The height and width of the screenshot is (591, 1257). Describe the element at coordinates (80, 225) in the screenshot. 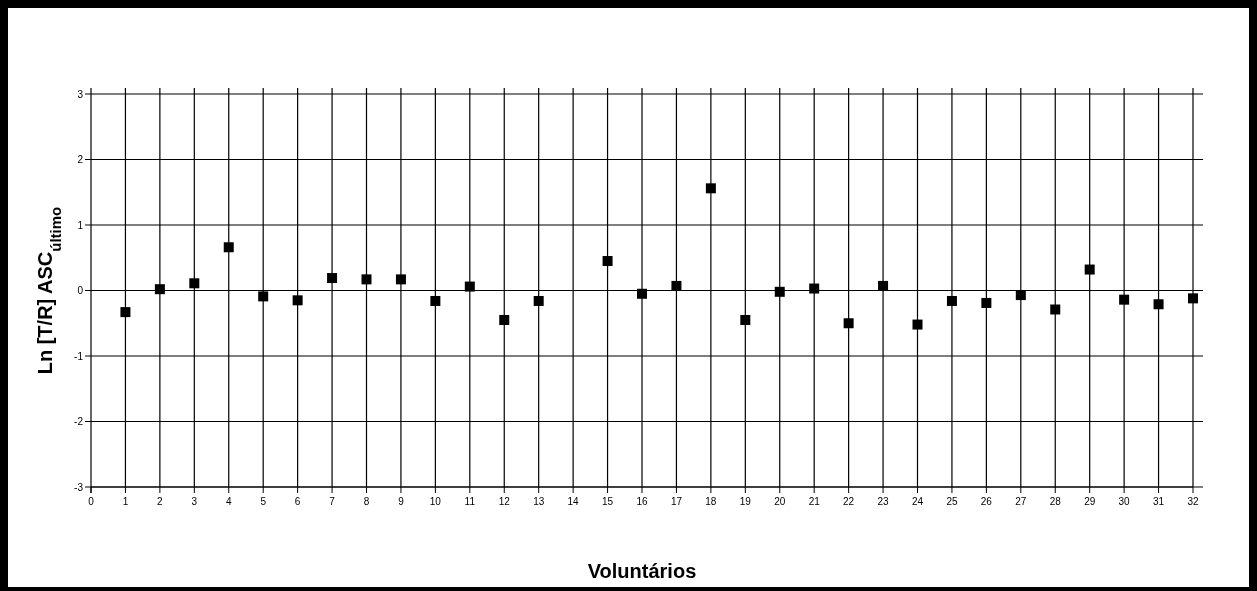

I see `y-tick-label: 1` at that location.